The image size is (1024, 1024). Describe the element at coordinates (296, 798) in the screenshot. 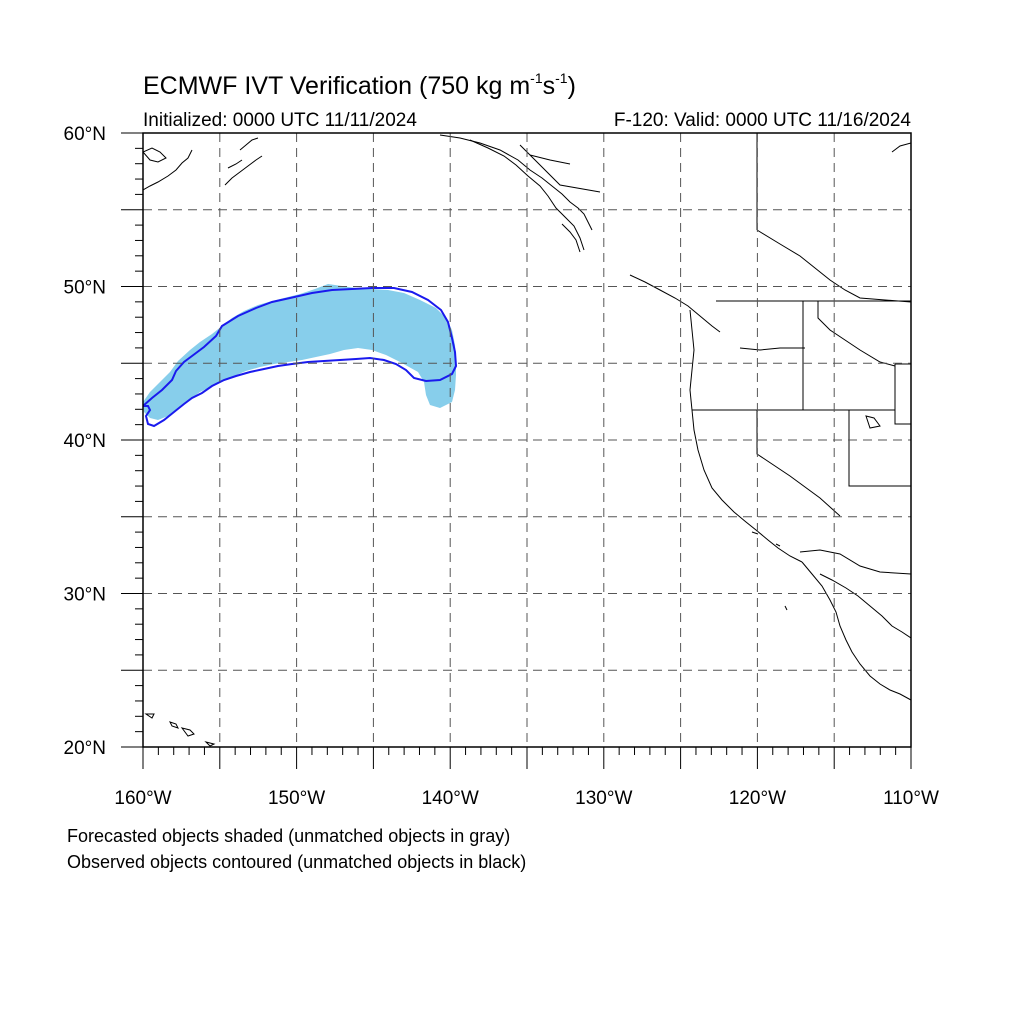

I see `lon-label: 150°W` at that location.